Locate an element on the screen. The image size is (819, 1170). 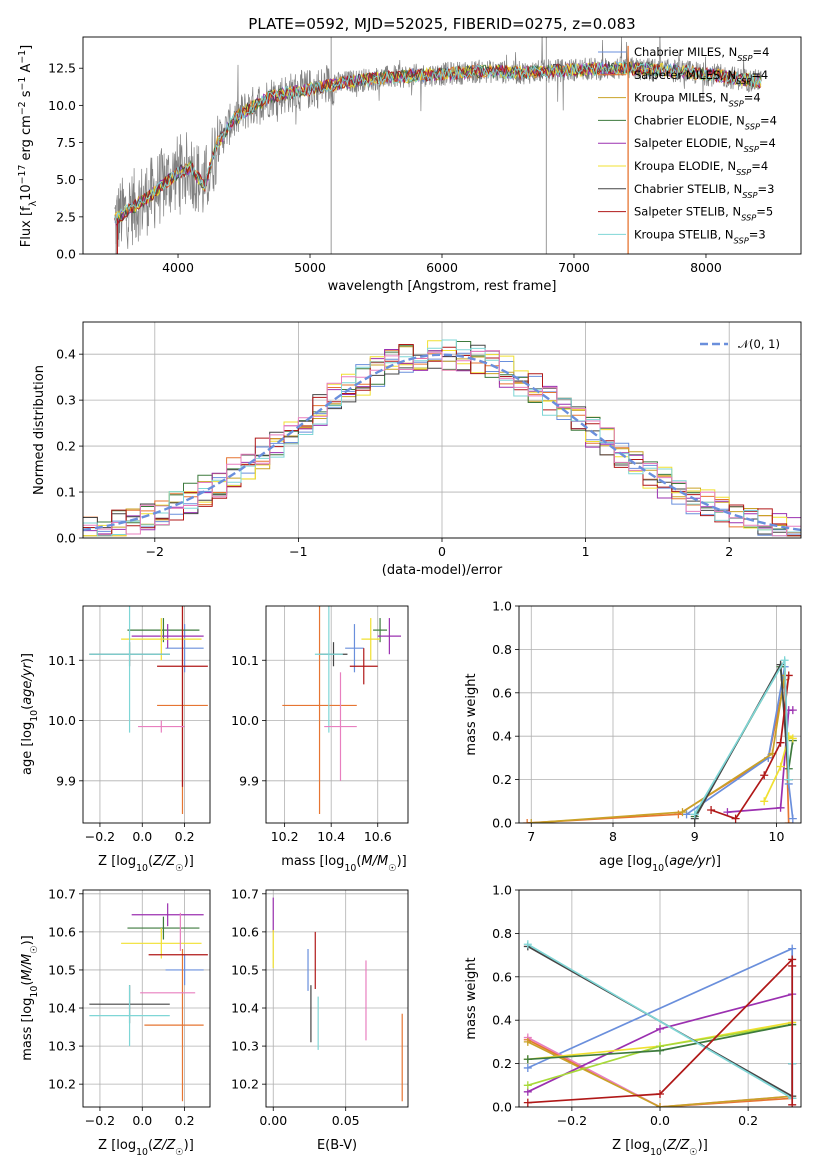
y-axis-label: Flux [fλ10−17 erg cm−2 s−1 A−1] is located at coordinates (28, 146).